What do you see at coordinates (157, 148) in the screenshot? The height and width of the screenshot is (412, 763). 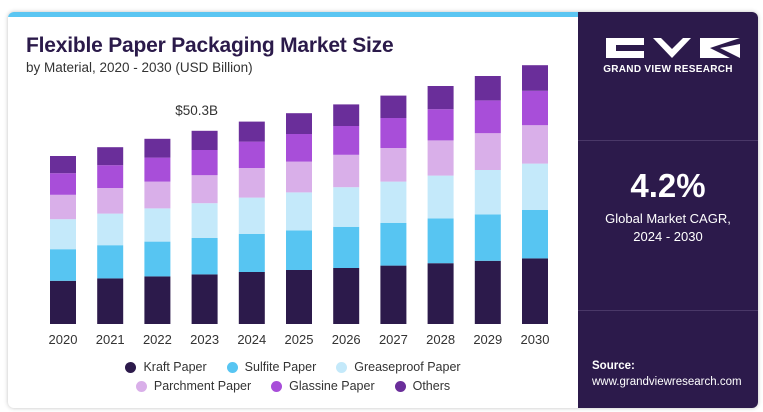 I see `bar-segment-others-2022` at bounding box center [157, 148].